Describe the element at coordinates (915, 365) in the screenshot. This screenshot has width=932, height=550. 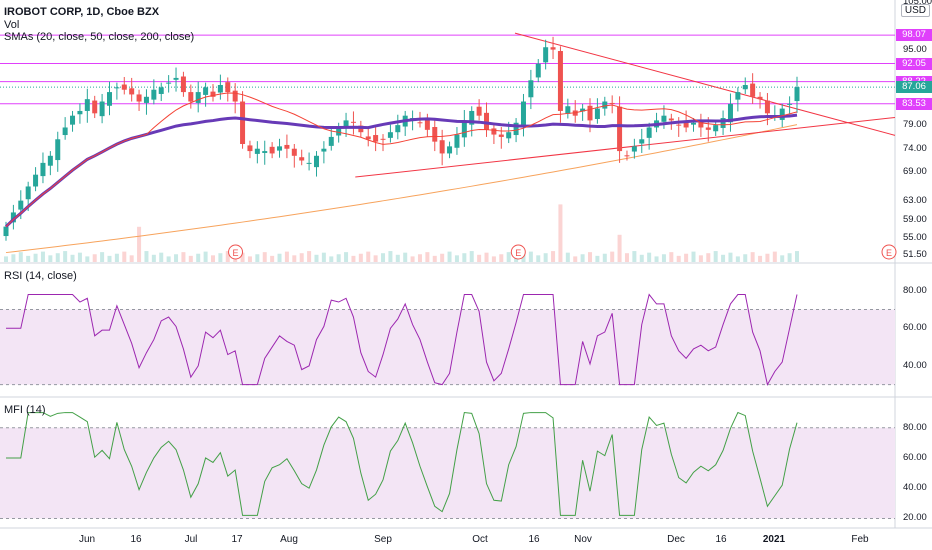
I see `rsi-tick: 40.00` at that location.